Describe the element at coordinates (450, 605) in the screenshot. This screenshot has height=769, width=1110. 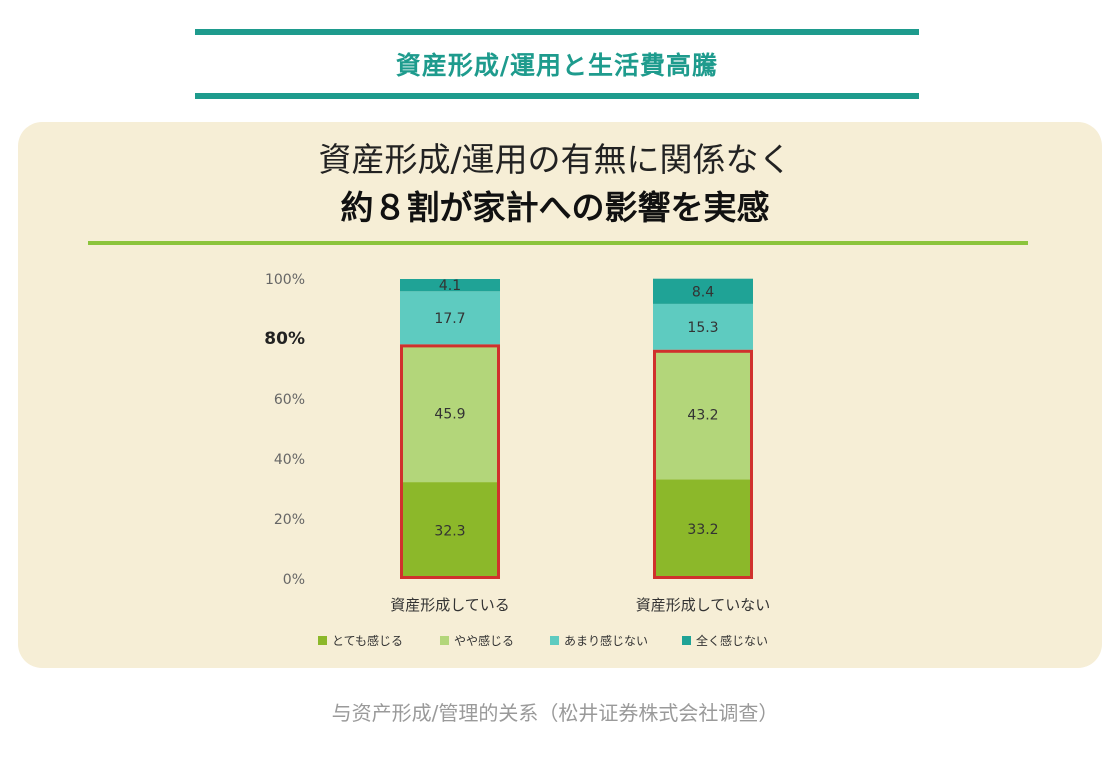
I see `category-label: 資産形成している` at that location.